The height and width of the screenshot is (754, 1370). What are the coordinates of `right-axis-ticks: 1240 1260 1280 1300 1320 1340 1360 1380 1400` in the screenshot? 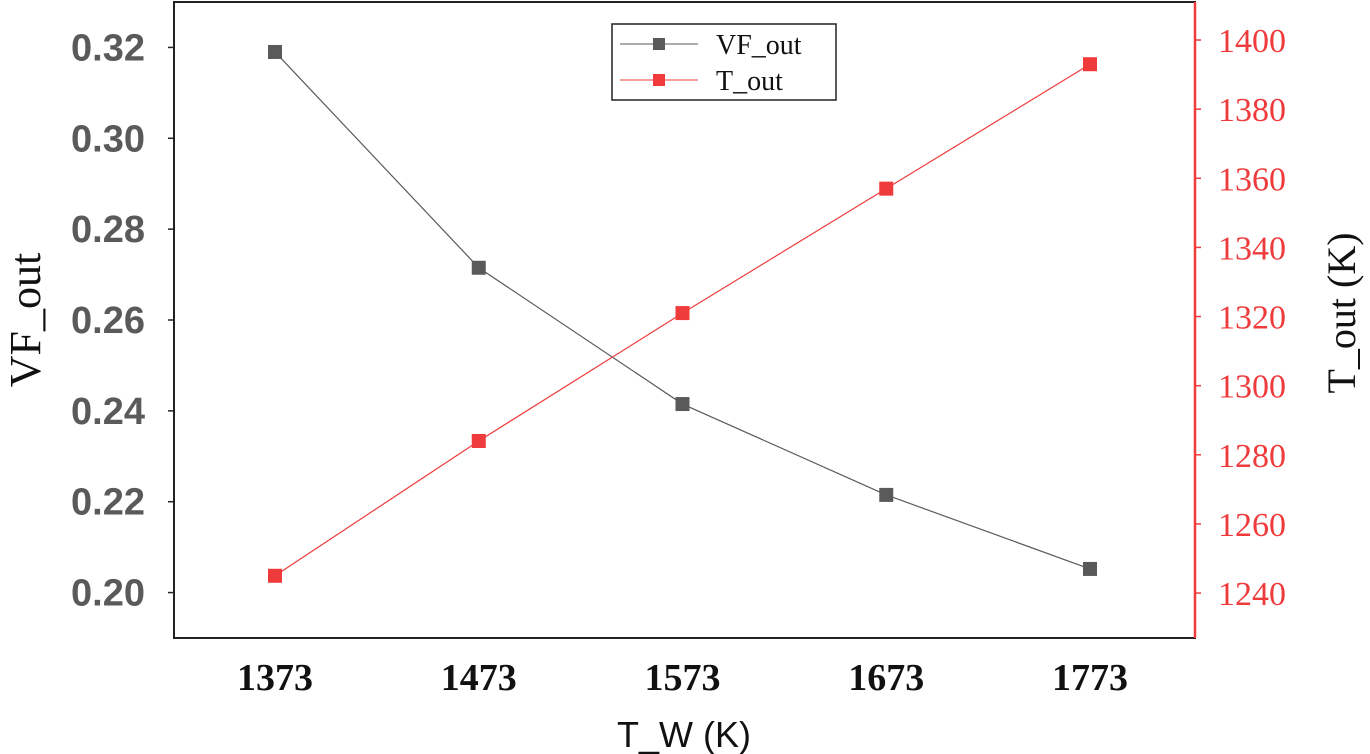 It's located at (1240, 318).